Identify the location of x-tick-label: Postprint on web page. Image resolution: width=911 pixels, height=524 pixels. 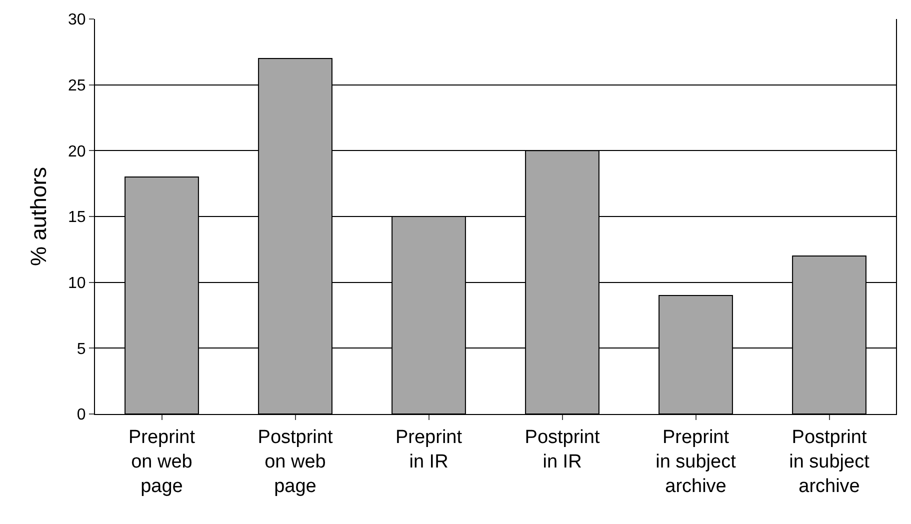
(296, 462).